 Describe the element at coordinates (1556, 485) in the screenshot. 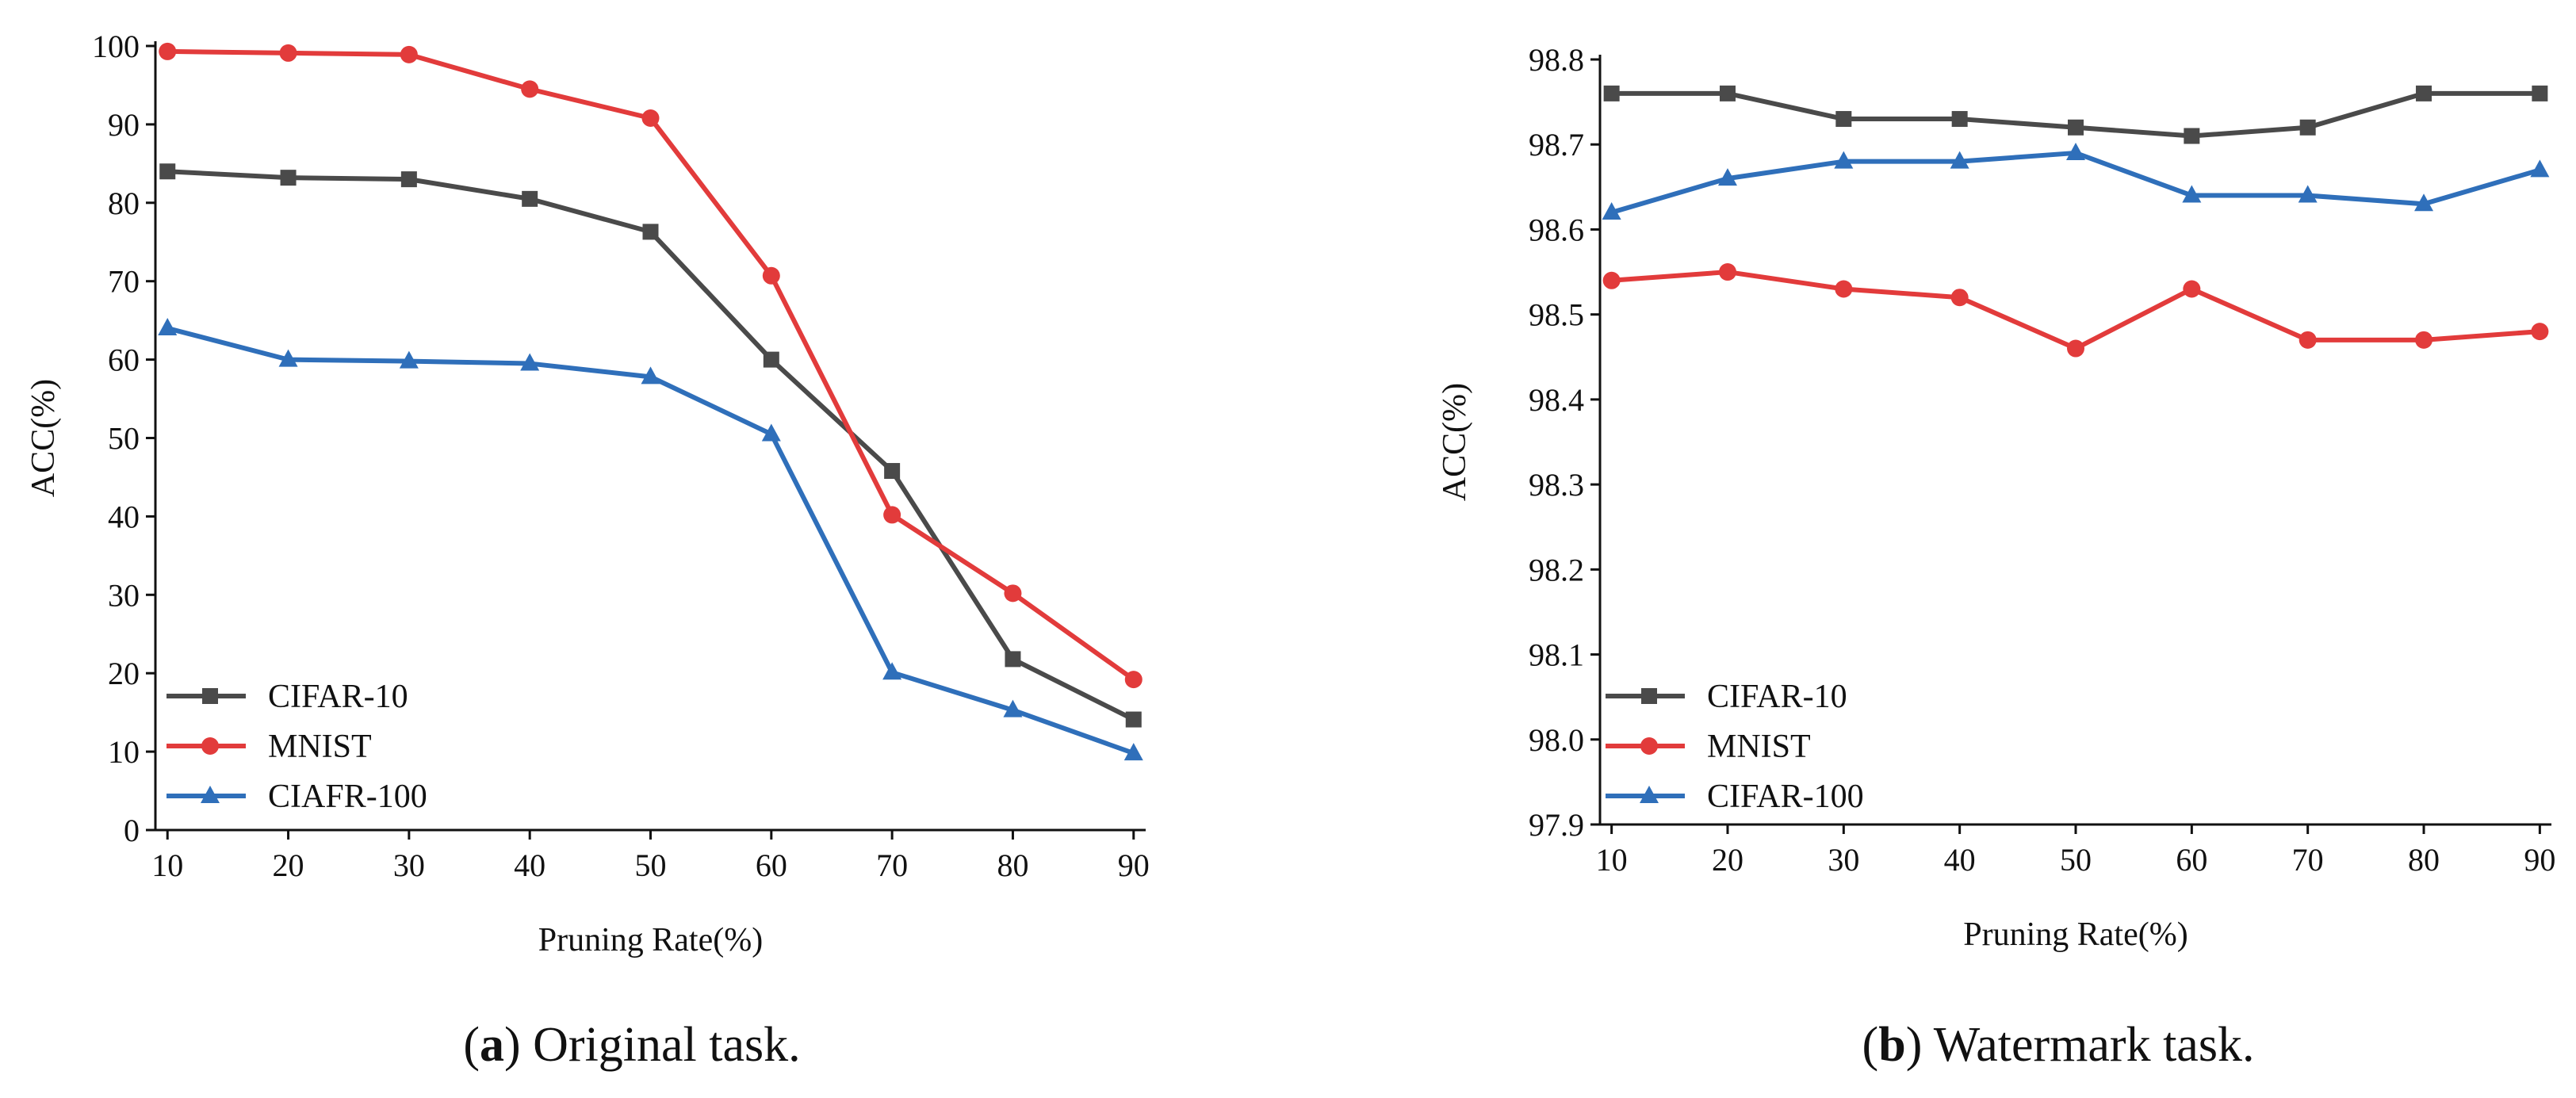

I see `y-tick-label: 98.3` at that location.